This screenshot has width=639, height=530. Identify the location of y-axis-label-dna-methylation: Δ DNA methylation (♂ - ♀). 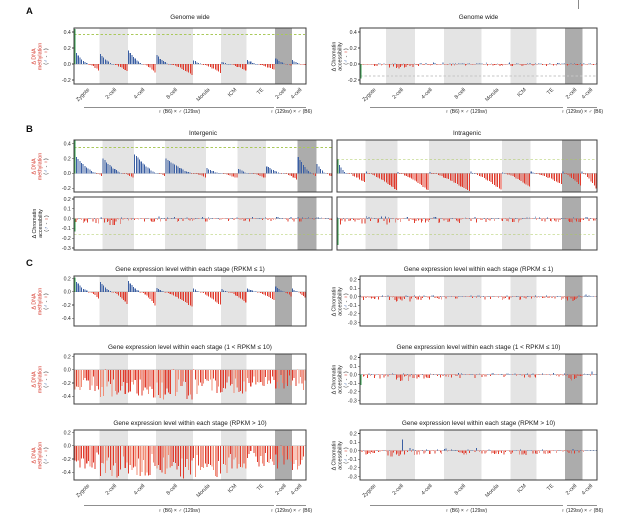
(41, 302).